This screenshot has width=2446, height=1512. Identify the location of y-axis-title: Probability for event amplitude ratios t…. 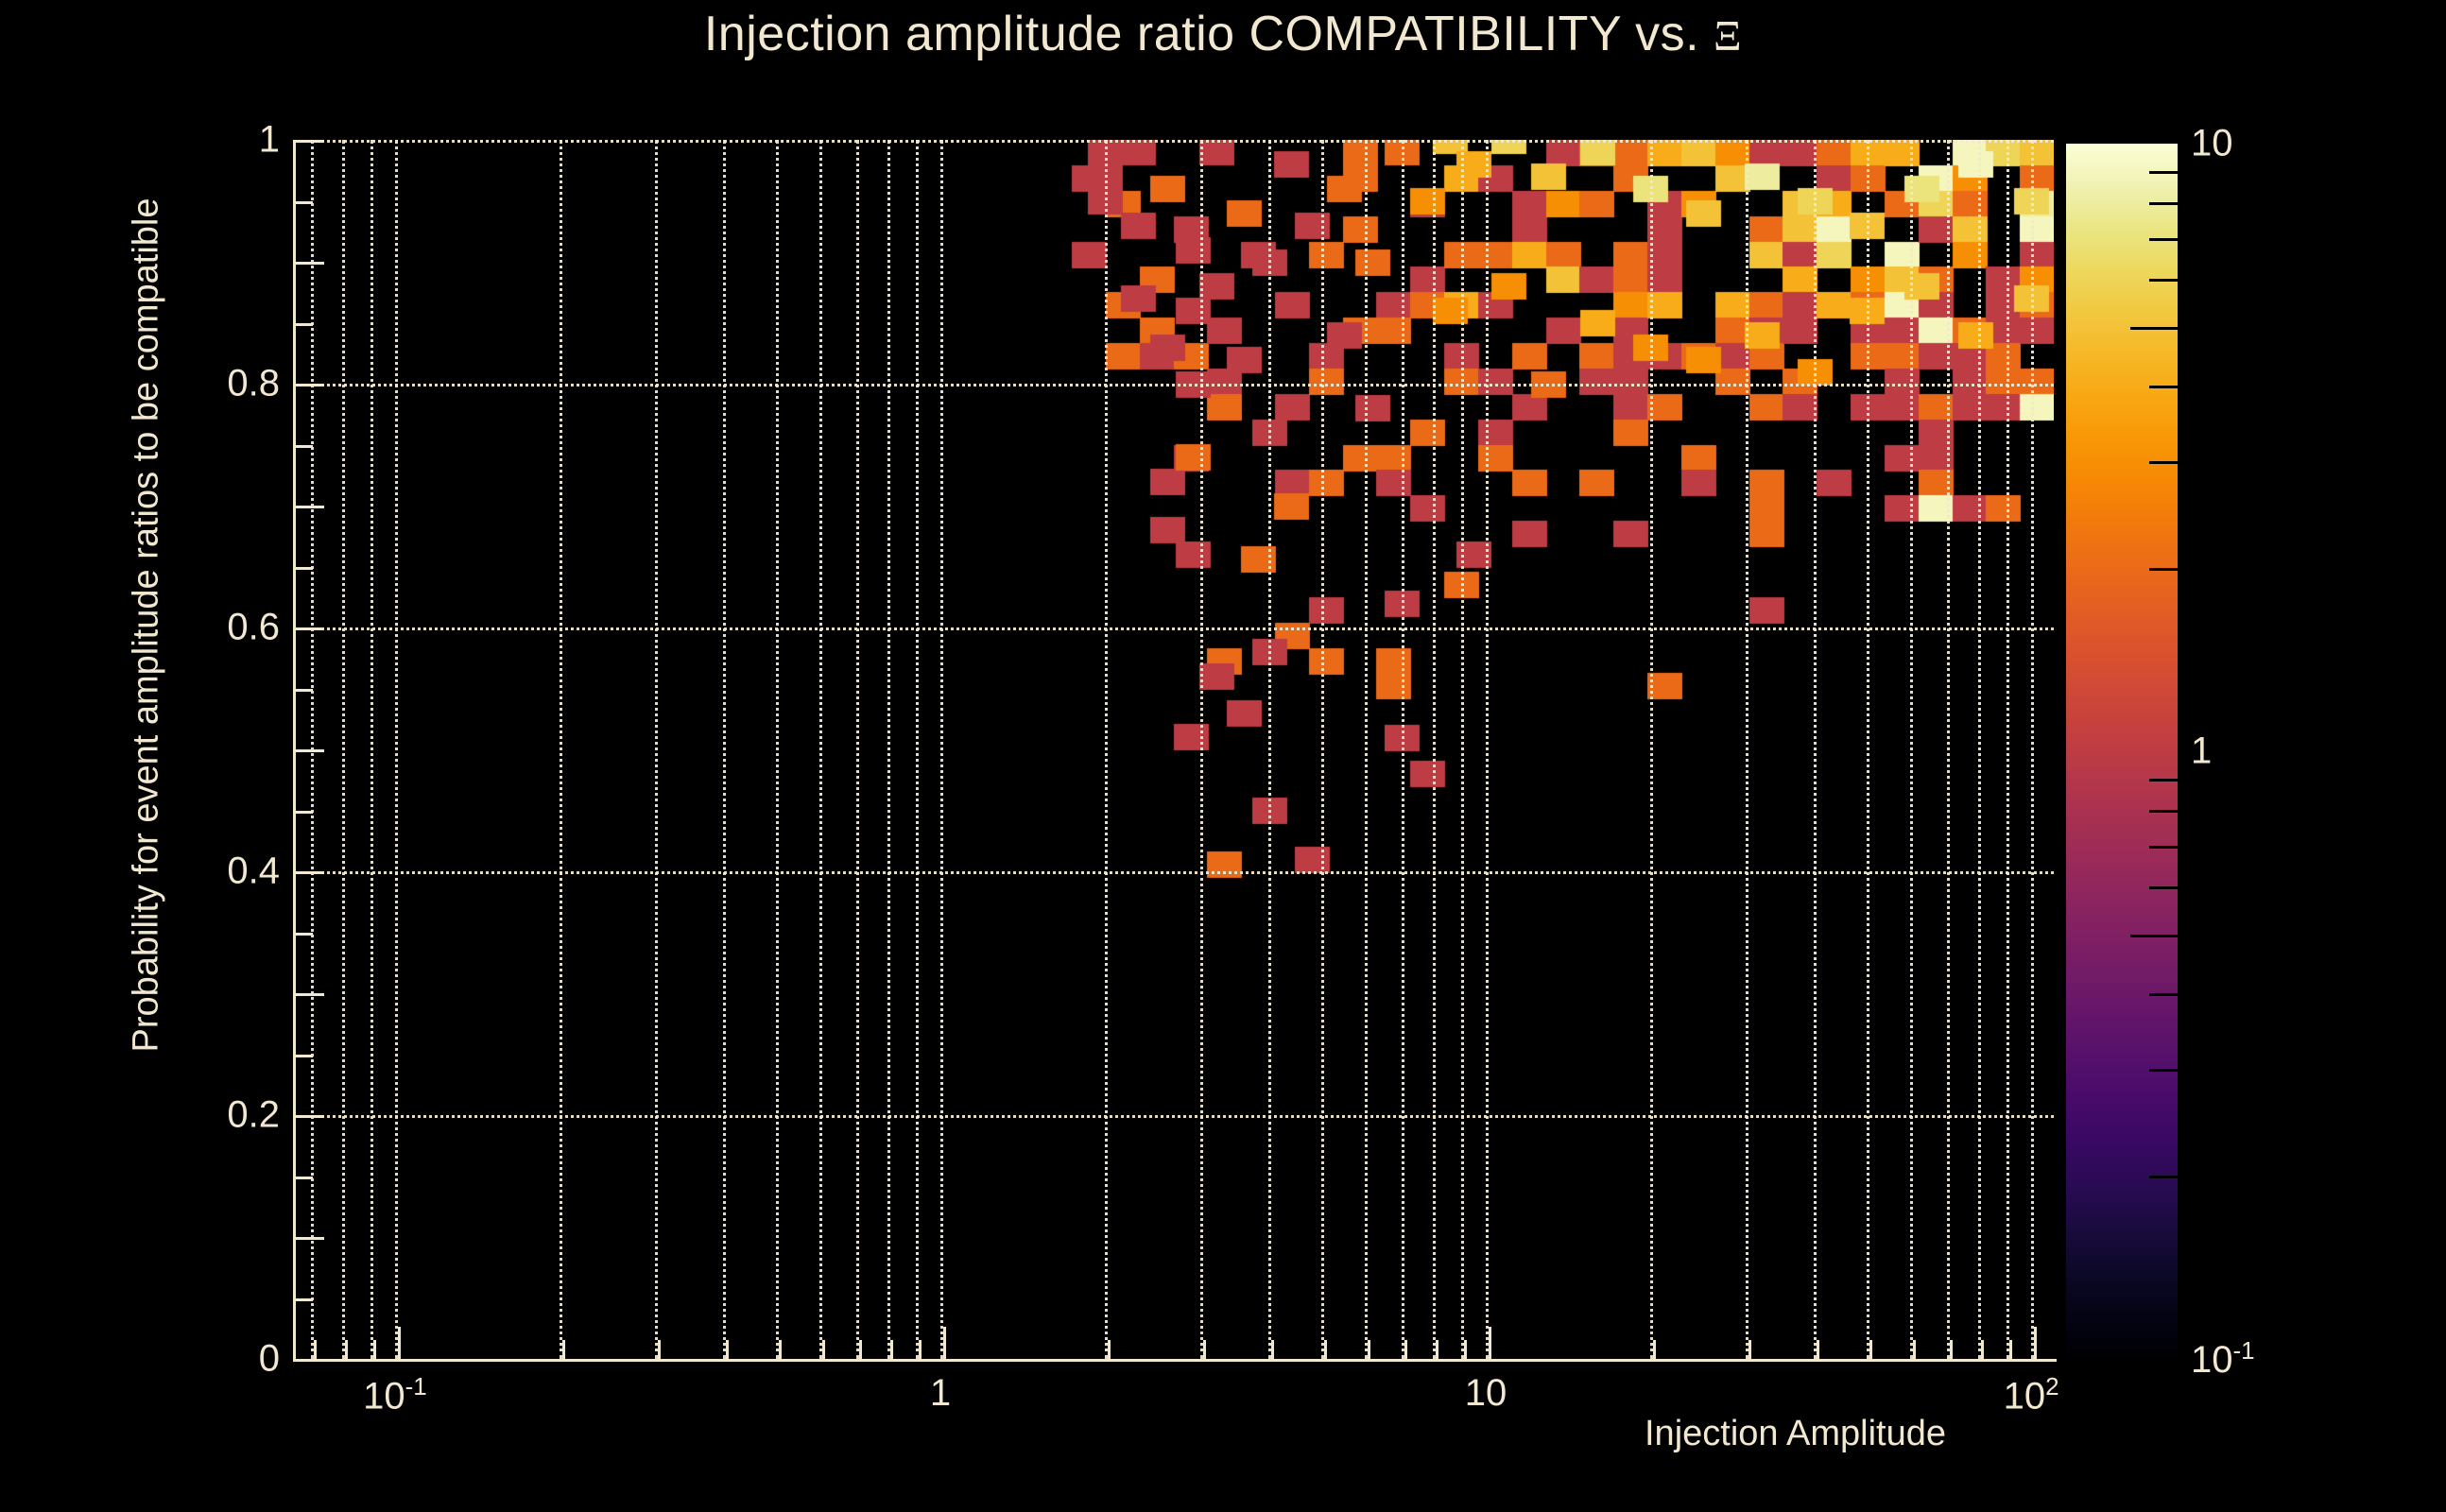
(146, 625).